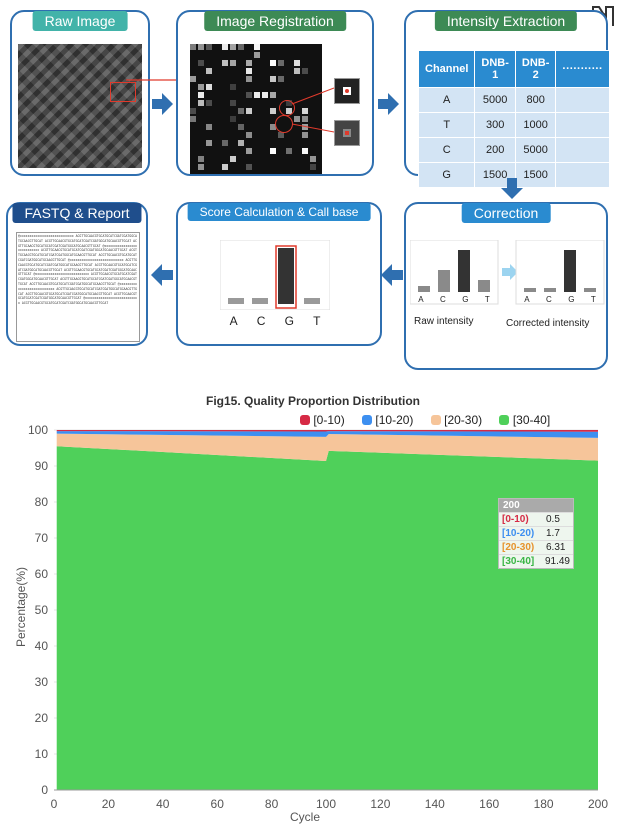 The image size is (626, 831). Describe the element at coordinates (444, 321) in the screenshot. I see `raw-intensity-label: Raw intensity` at that location.